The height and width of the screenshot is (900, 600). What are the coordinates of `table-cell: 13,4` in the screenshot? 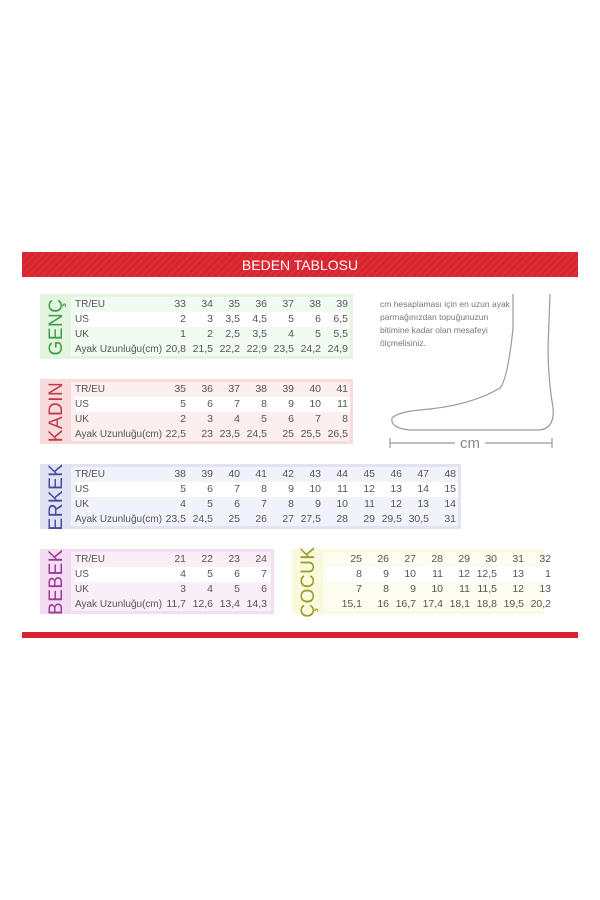 It's located at (229, 604).